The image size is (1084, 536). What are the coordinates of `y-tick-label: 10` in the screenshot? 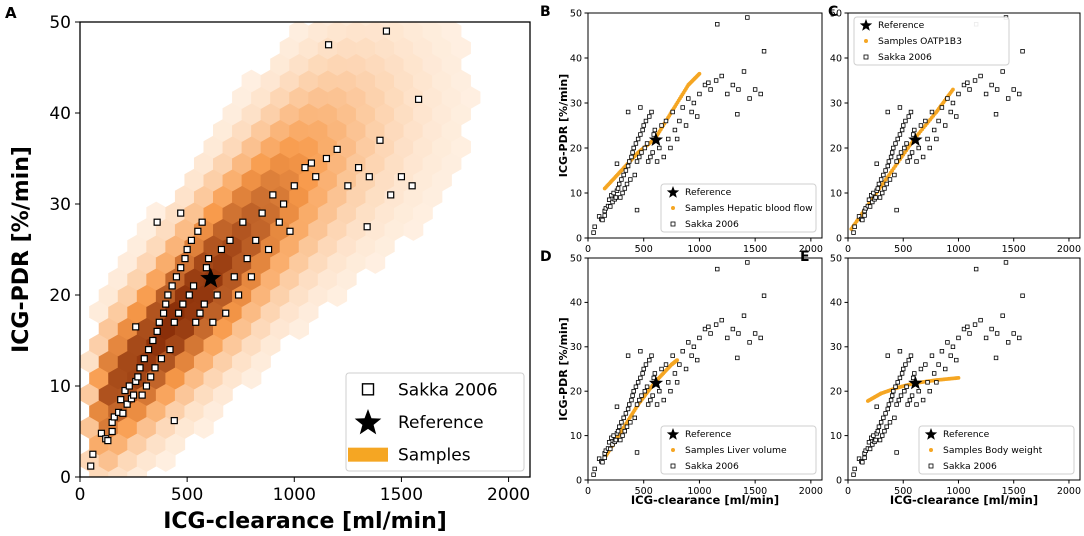 It's located at (576, 436).